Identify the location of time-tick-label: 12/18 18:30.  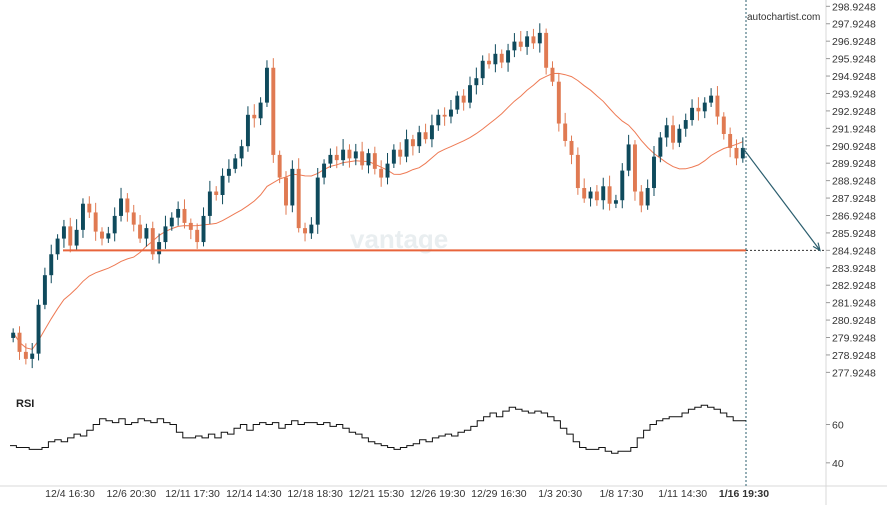
(315, 494).